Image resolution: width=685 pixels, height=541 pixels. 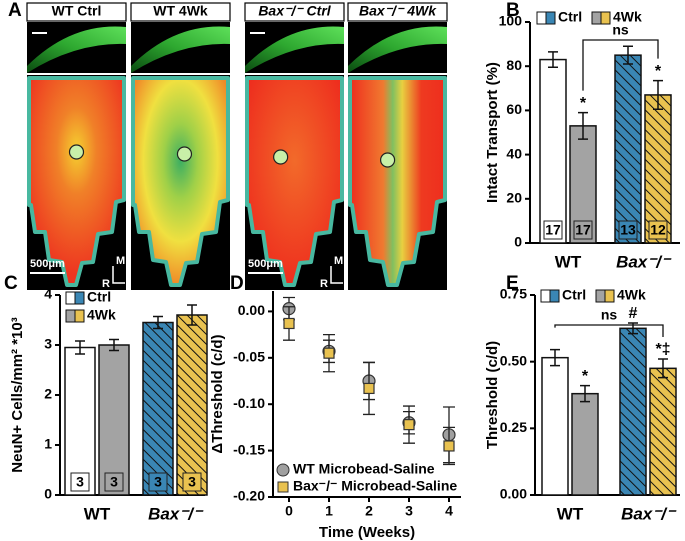 I want to click on legend-label: Bax⁻/⁻ Microbead-Saline, so click(x=375, y=486).